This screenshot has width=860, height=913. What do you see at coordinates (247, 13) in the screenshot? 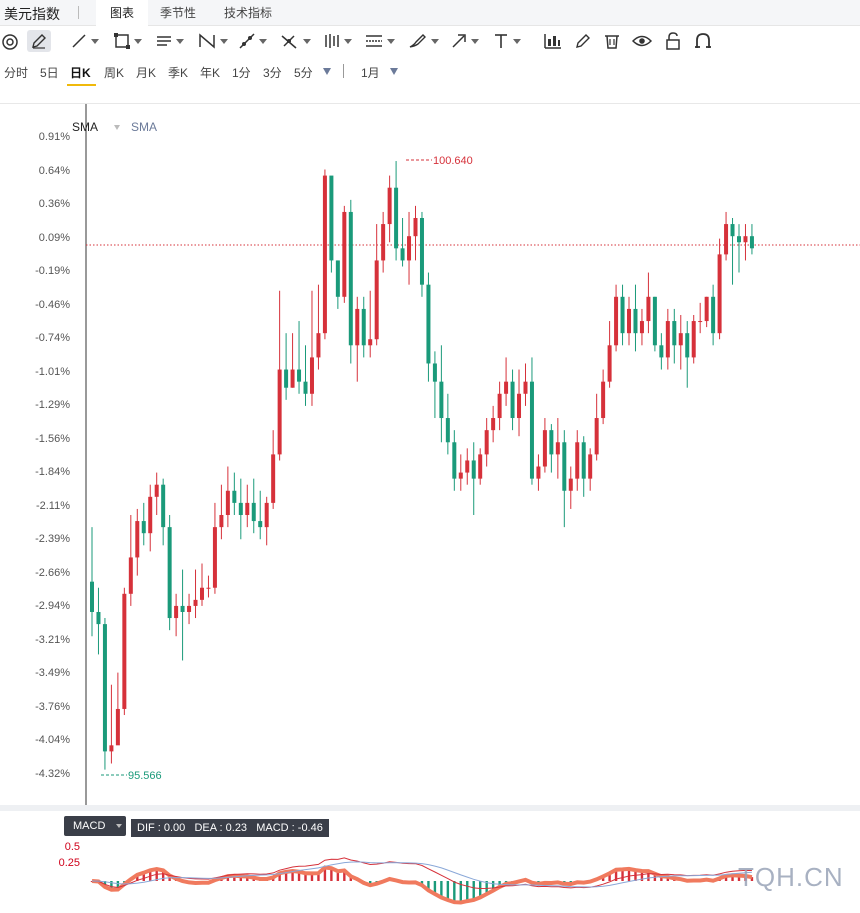
I see `tab-technical-indicators: 技术指标` at bounding box center [247, 13].